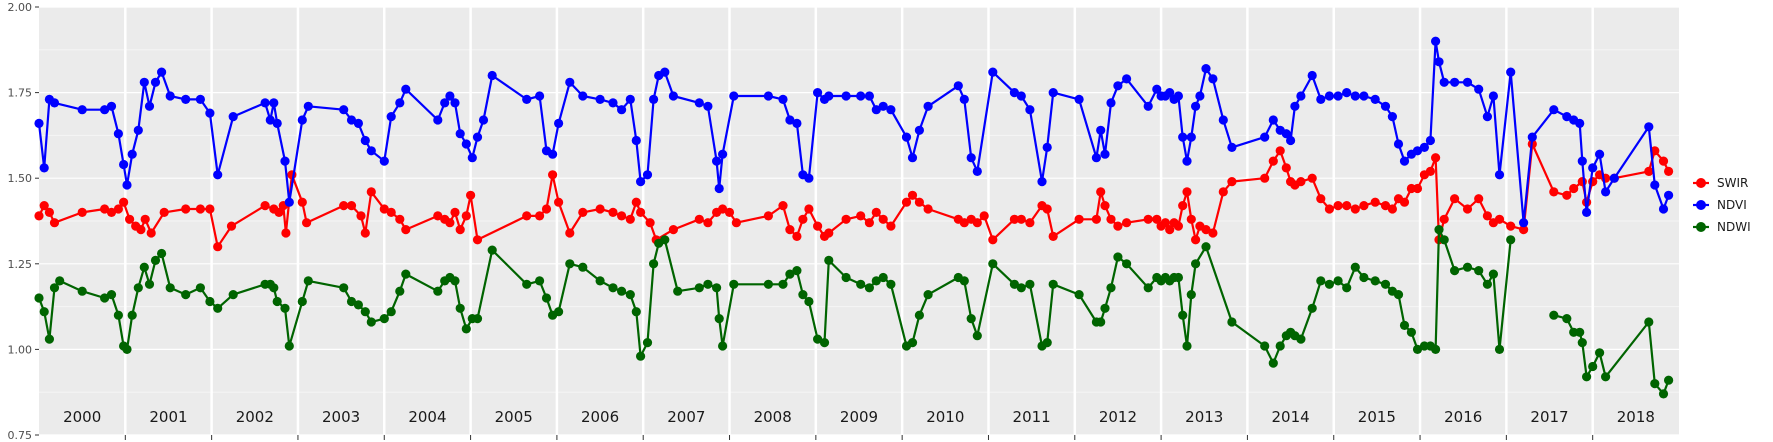 The image size is (1773, 442). What do you see at coordinates (341, 417) in the screenshot?
I see `year-label: 2003` at bounding box center [341, 417].